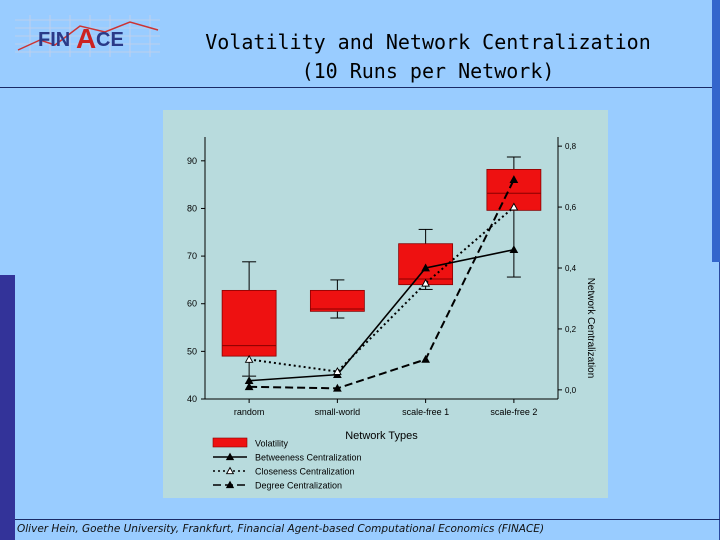 The width and height of the screenshot is (720, 540). Describe the element at coordinates (382, 315) in the screenshot. I see `series-line-solid` at that location.